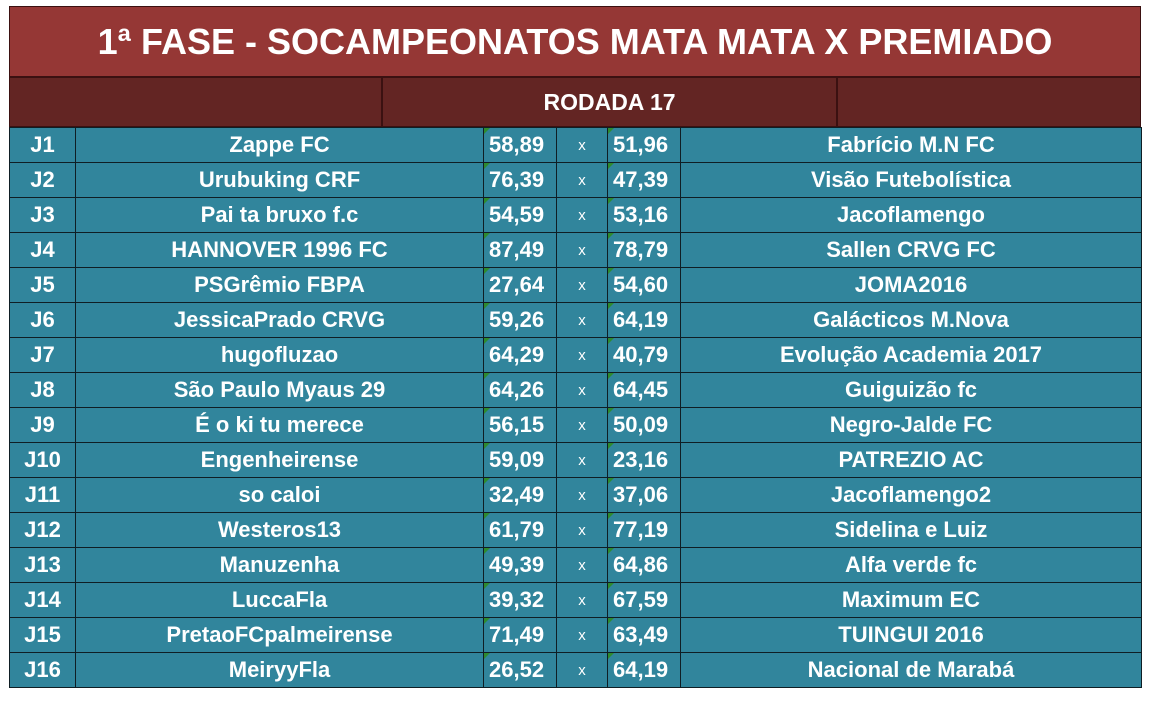 The image size is (1158, 721). Describe the element at coordinates (520, 600) in the screenshot. I see `home-score-cell: 39,32` at that location.